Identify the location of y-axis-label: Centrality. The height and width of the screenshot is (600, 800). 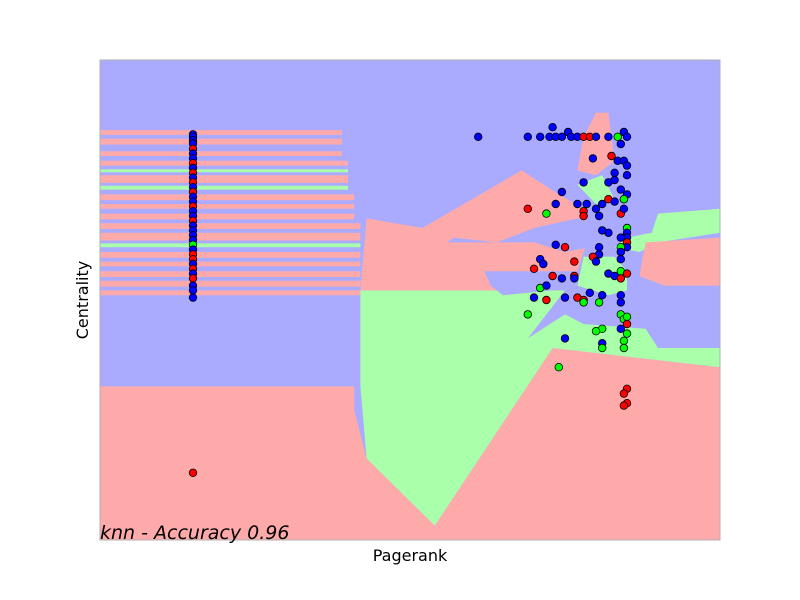
(82, 300).